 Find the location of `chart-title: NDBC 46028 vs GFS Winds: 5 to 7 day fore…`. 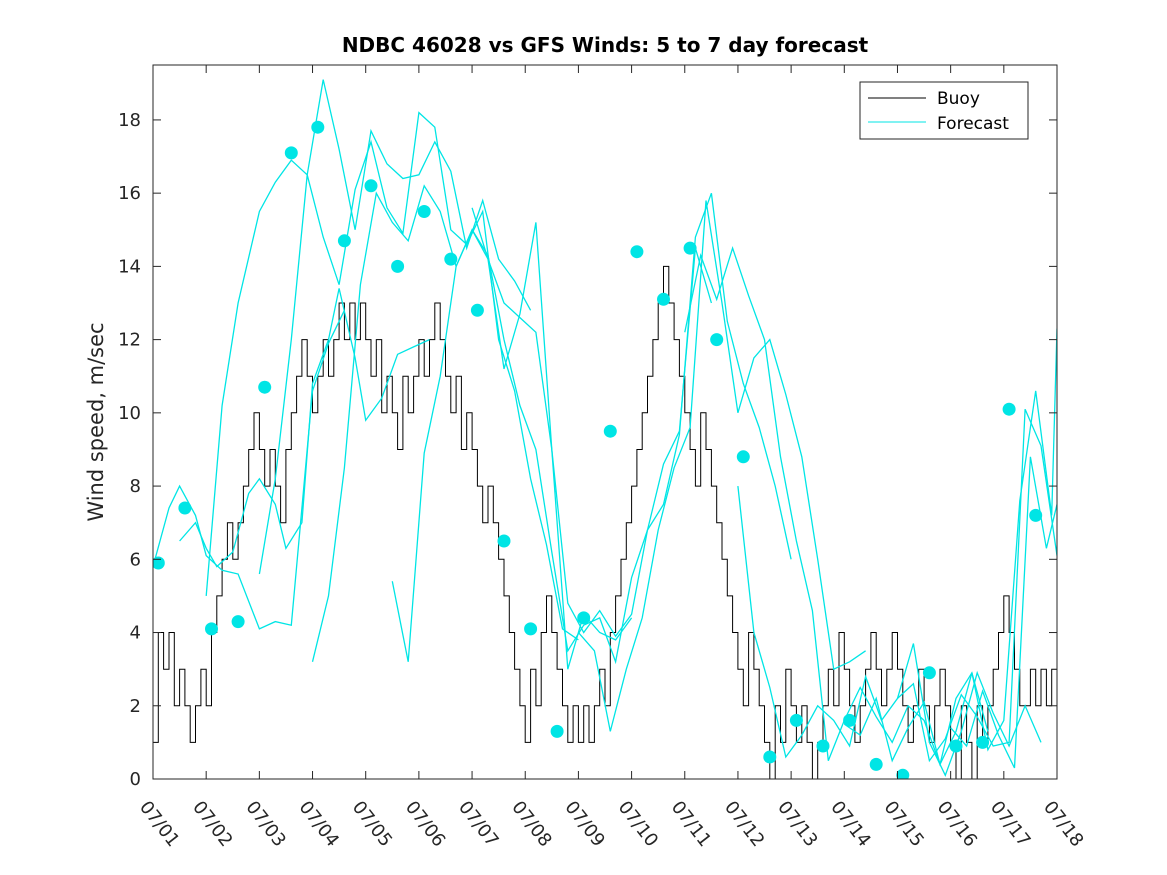

chart-title: NDBC 46028 vs GFS Winds: 5 to 7 day fore… is located at coordinates (605, 45).